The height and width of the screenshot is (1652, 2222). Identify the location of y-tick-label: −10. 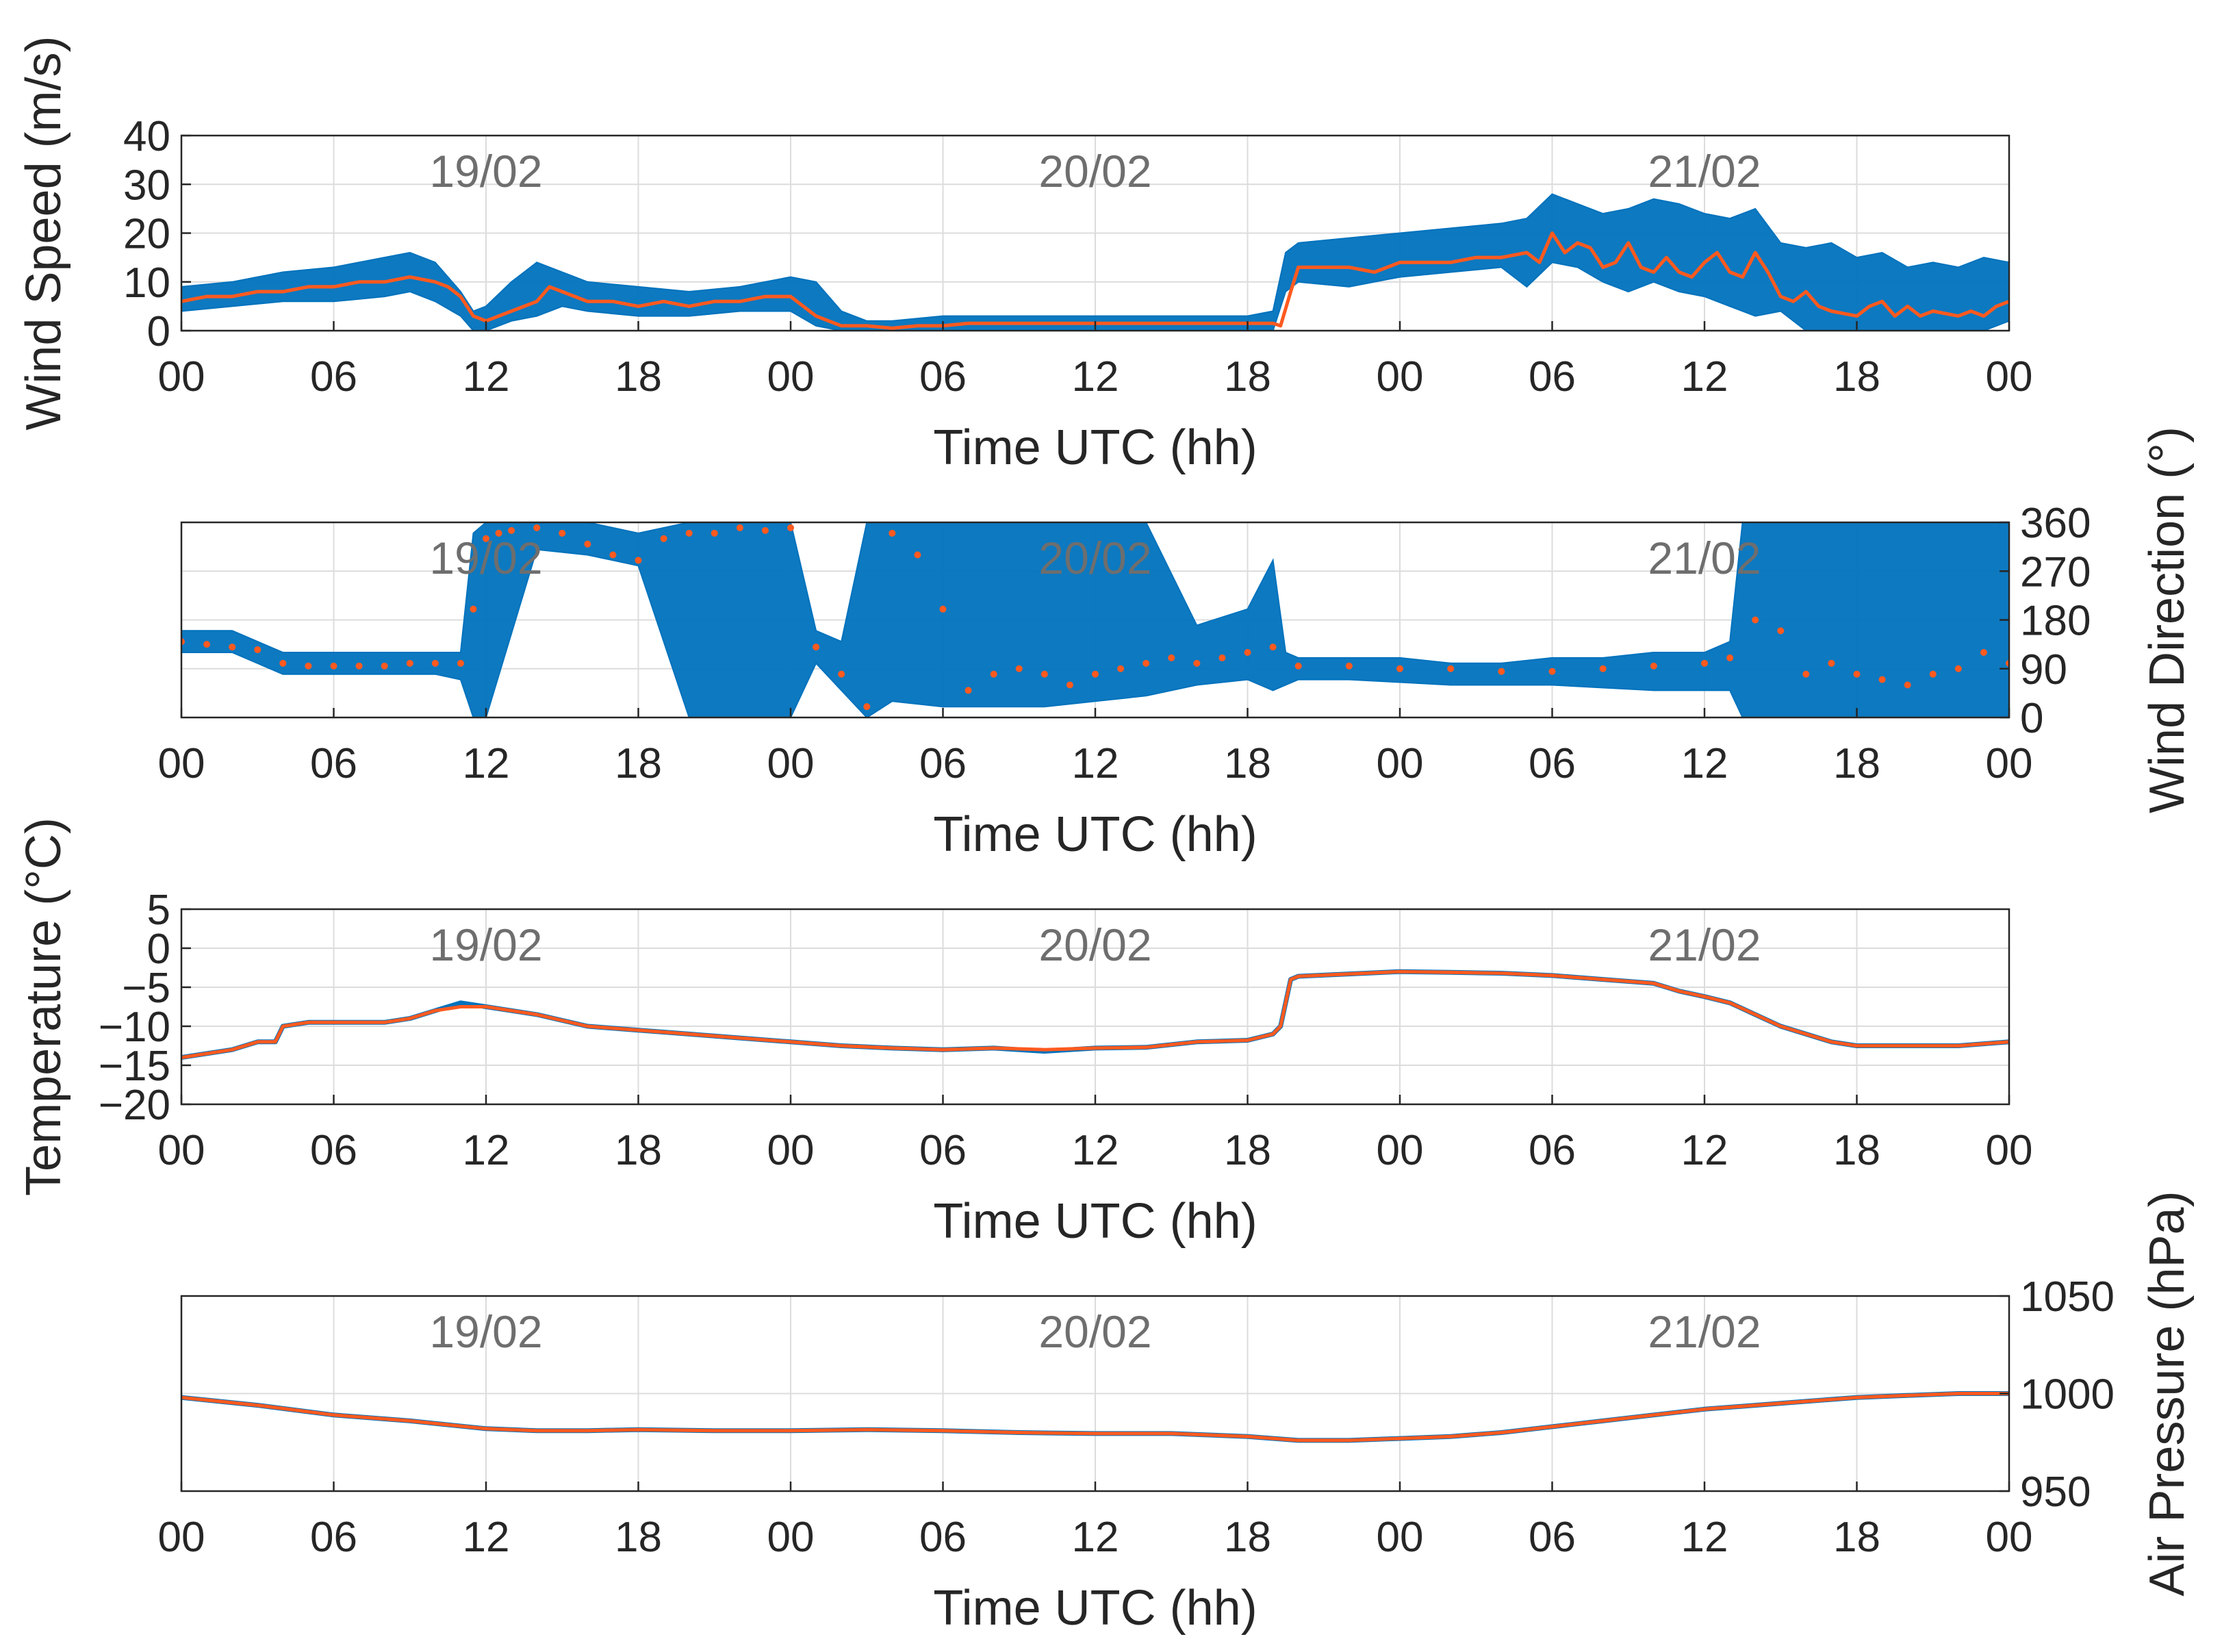
(134, 1027).